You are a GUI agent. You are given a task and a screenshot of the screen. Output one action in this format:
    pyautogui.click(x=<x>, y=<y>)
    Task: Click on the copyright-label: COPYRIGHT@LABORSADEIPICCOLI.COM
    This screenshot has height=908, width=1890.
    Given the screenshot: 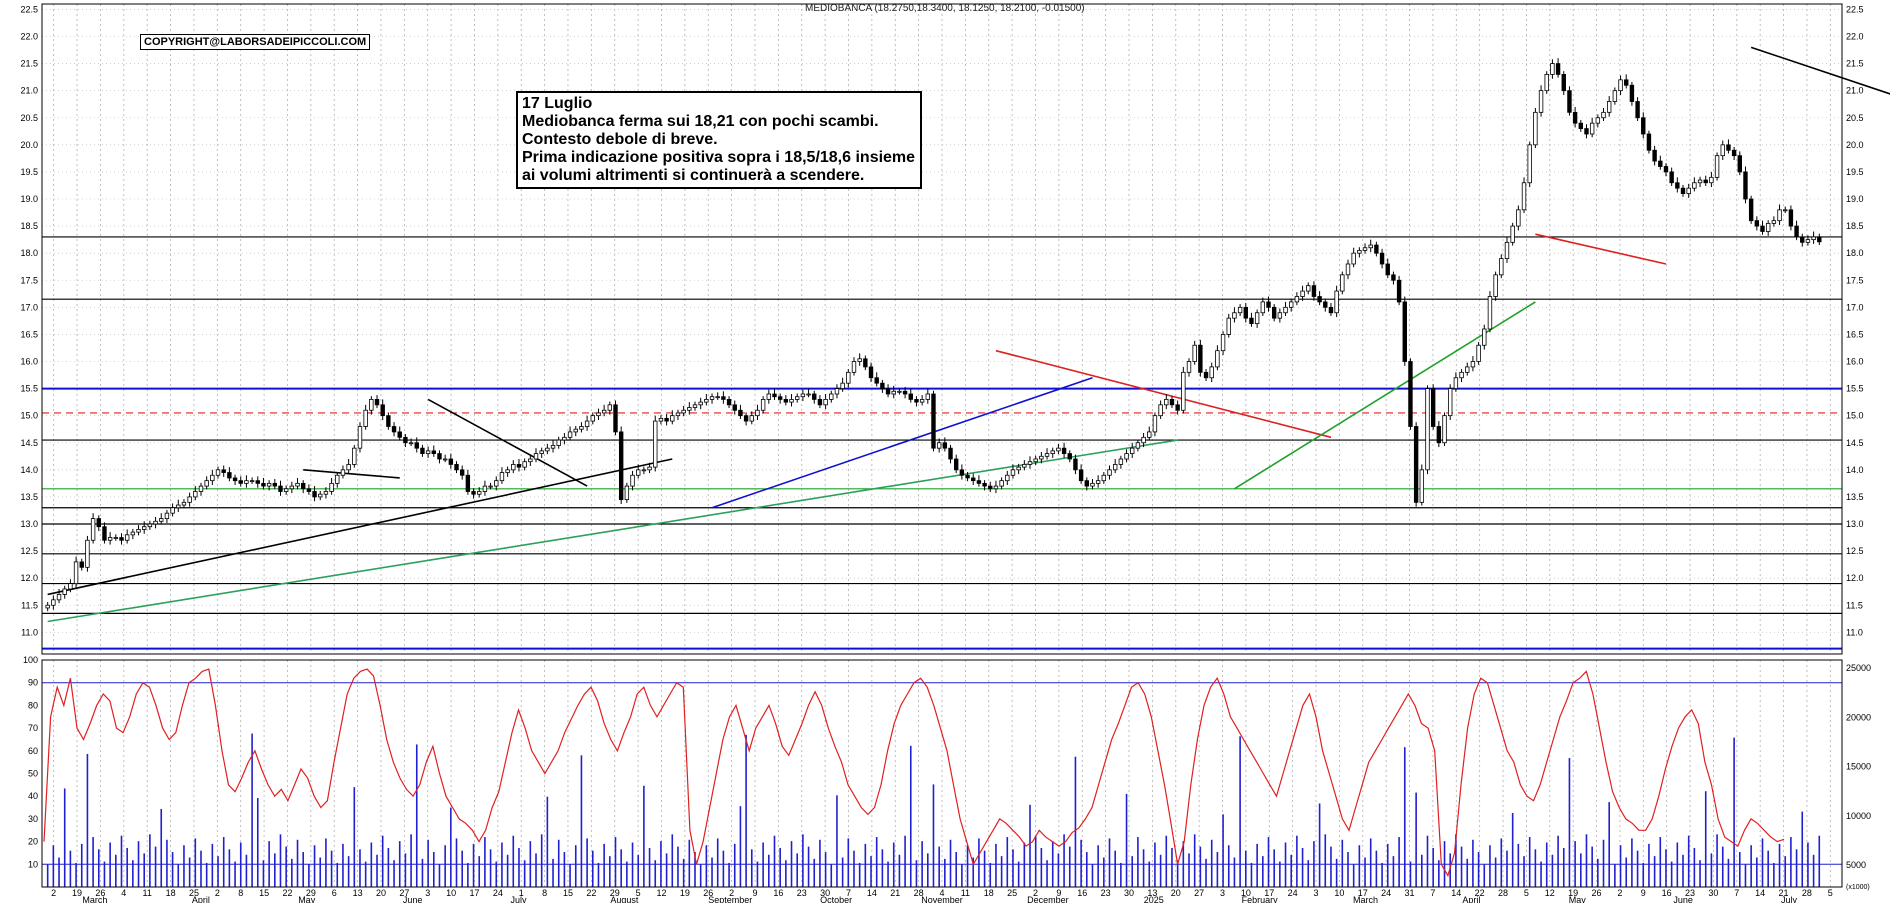 What is the action you would take?
    pyautogui.click(x=255, y=42)
    